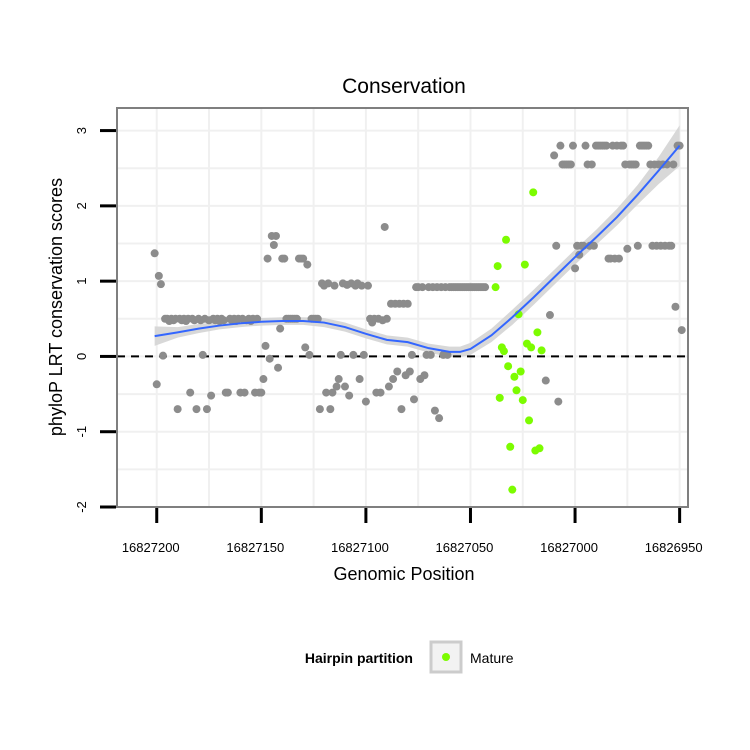 This screenshot has width=750, height=750. I want to click on chart-title: Conservation, so click(404, 86).